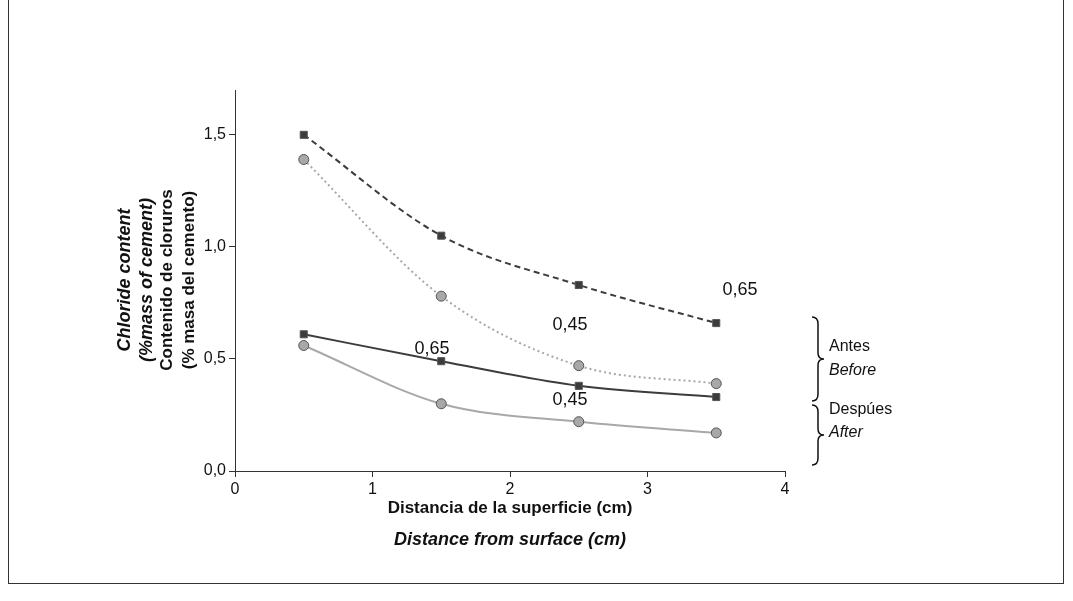 This screenshot has height=601, width=1073. What do you see at coordinates (215, 358) in the screenshot?
I see `y-tick-label: 0,5` at bounding box center [215, 358].